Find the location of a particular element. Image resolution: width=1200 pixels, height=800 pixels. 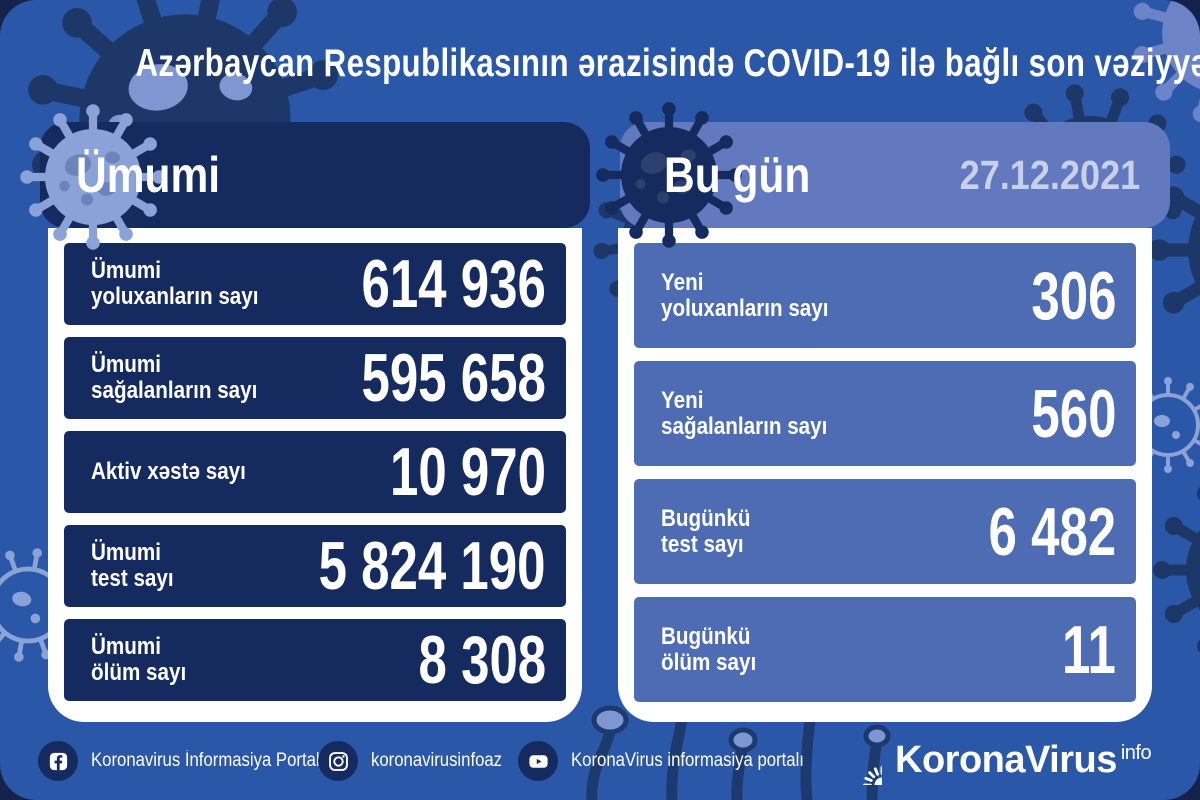

stat-row-today-tests: Bugünkü test sayı 6 482 is located at coordinates (885, 531).